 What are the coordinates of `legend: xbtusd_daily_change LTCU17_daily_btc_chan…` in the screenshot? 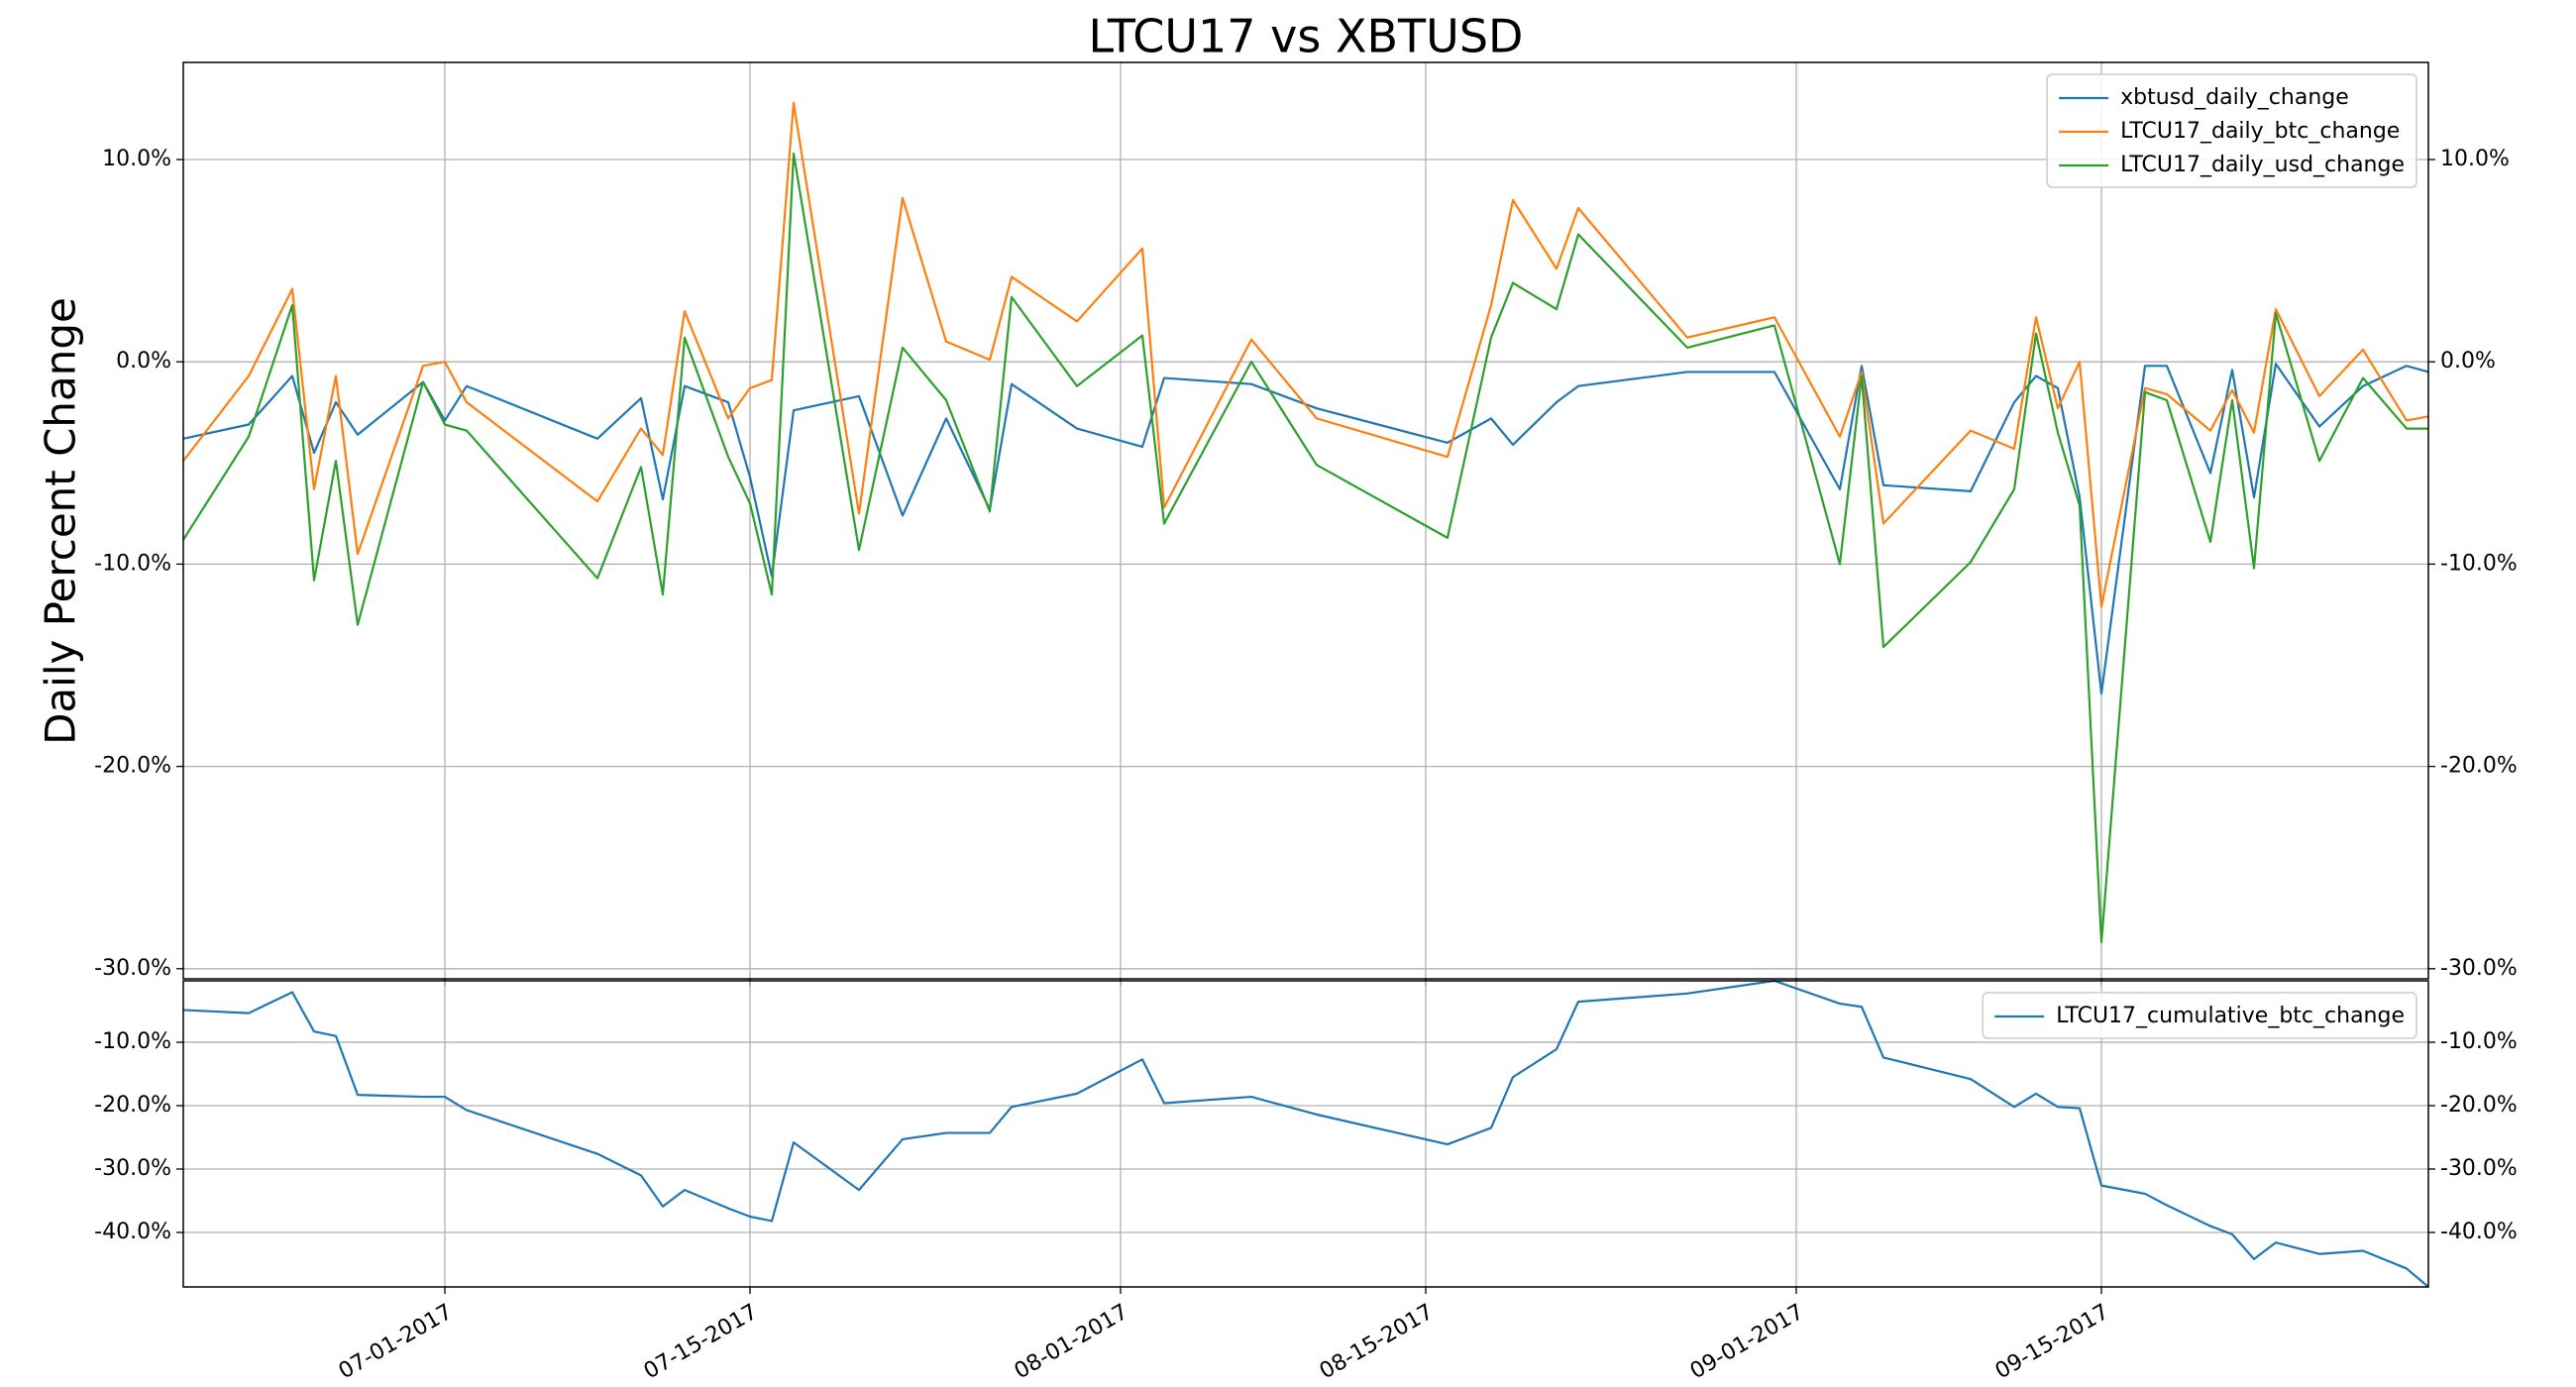 It's located at (2231, 130).